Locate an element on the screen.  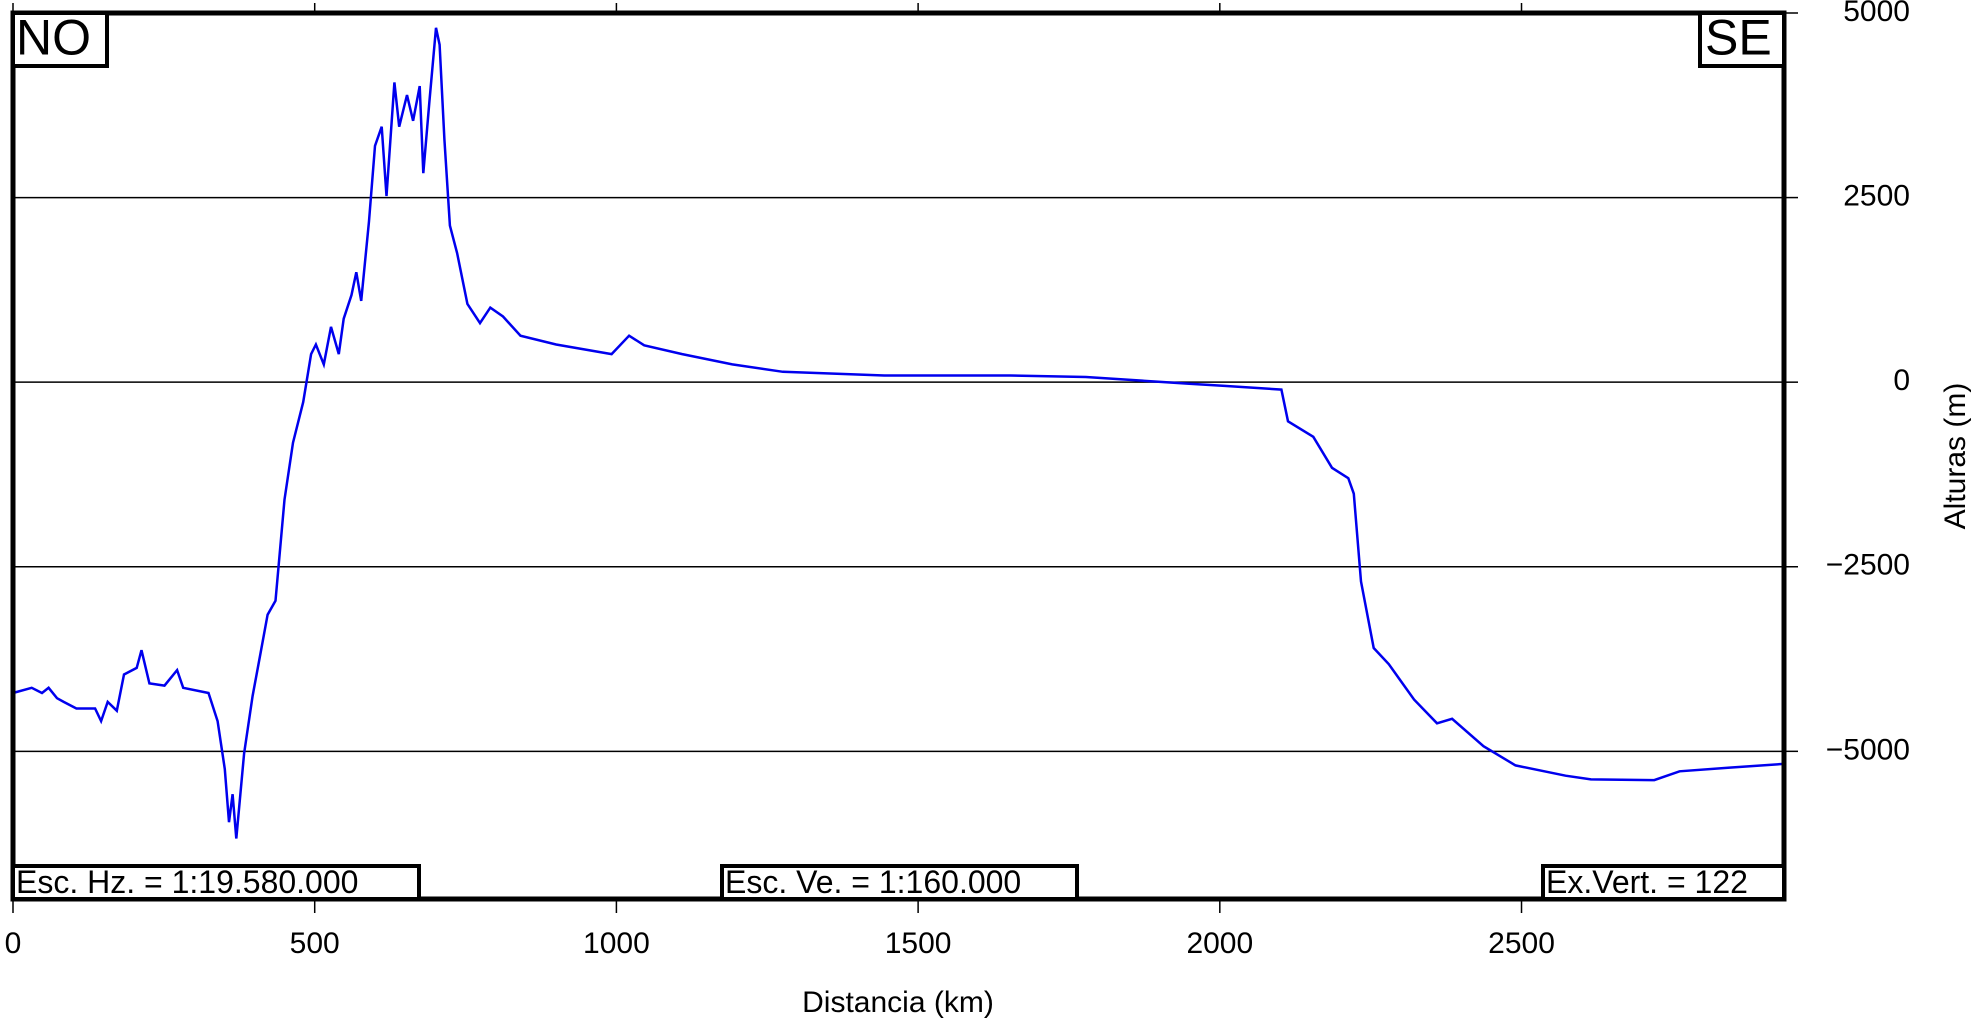
scale-label: Ex.Vert. = 122 is located at coordinates (1647, 882).